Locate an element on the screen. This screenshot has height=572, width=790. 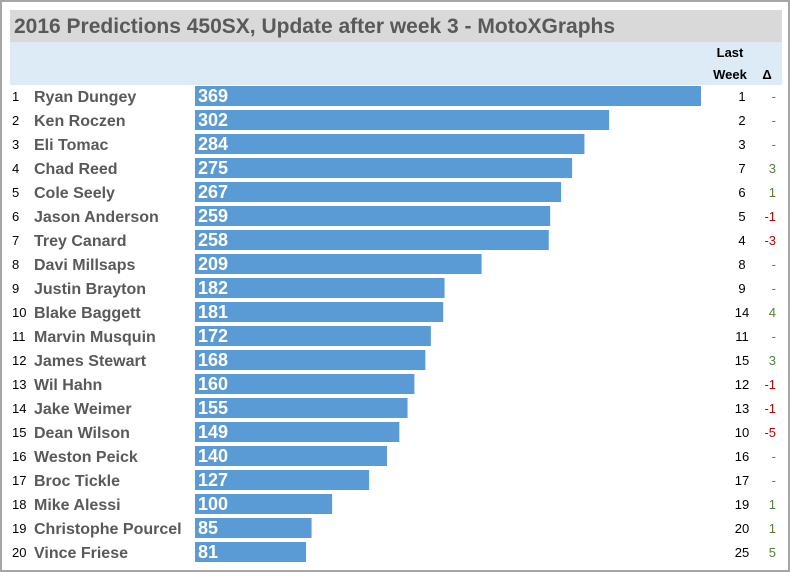
bar-value-label: 181 is located at coordinates (213, 312).